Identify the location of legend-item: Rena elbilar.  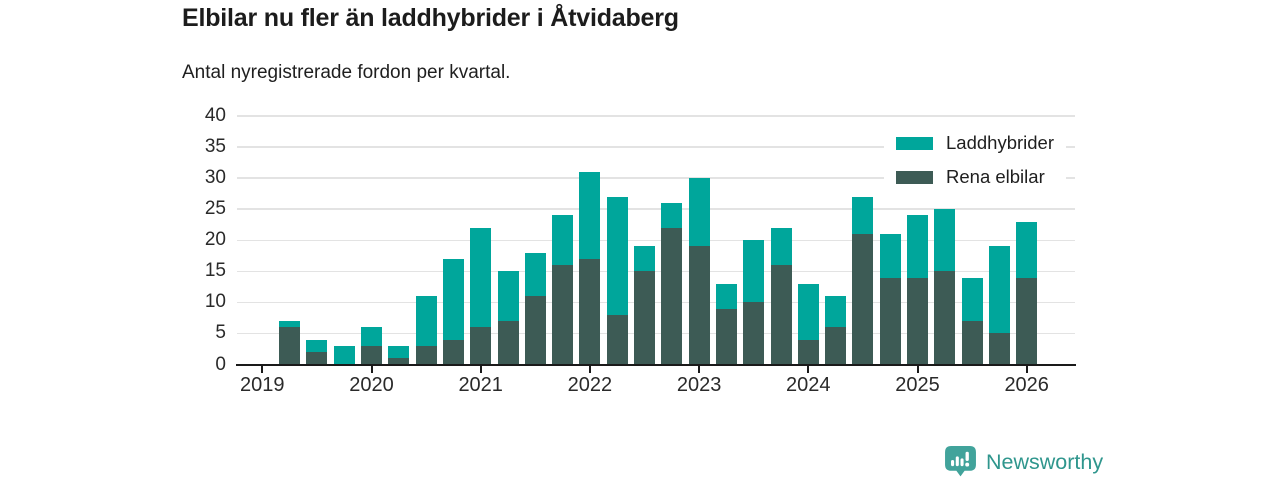
(975, 177).